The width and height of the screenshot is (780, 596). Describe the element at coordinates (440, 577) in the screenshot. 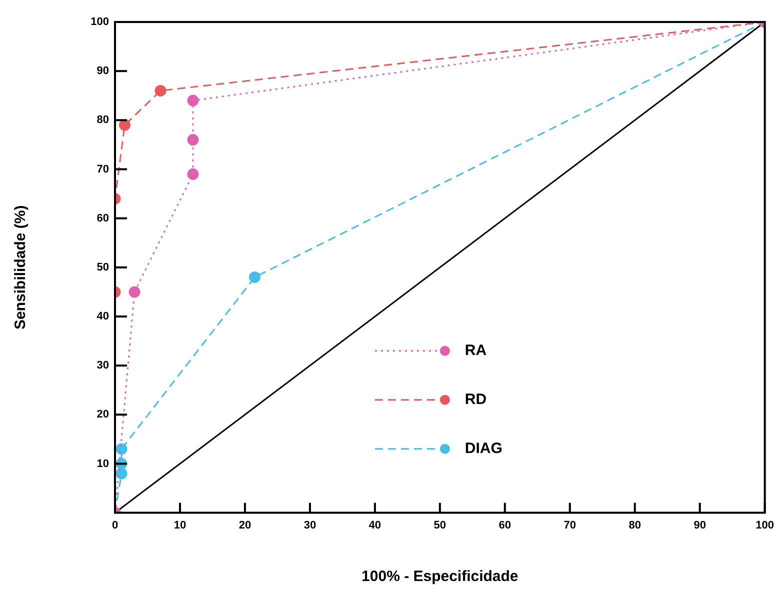

I see `x-axis-title: 100% - Especificidade` at that location.